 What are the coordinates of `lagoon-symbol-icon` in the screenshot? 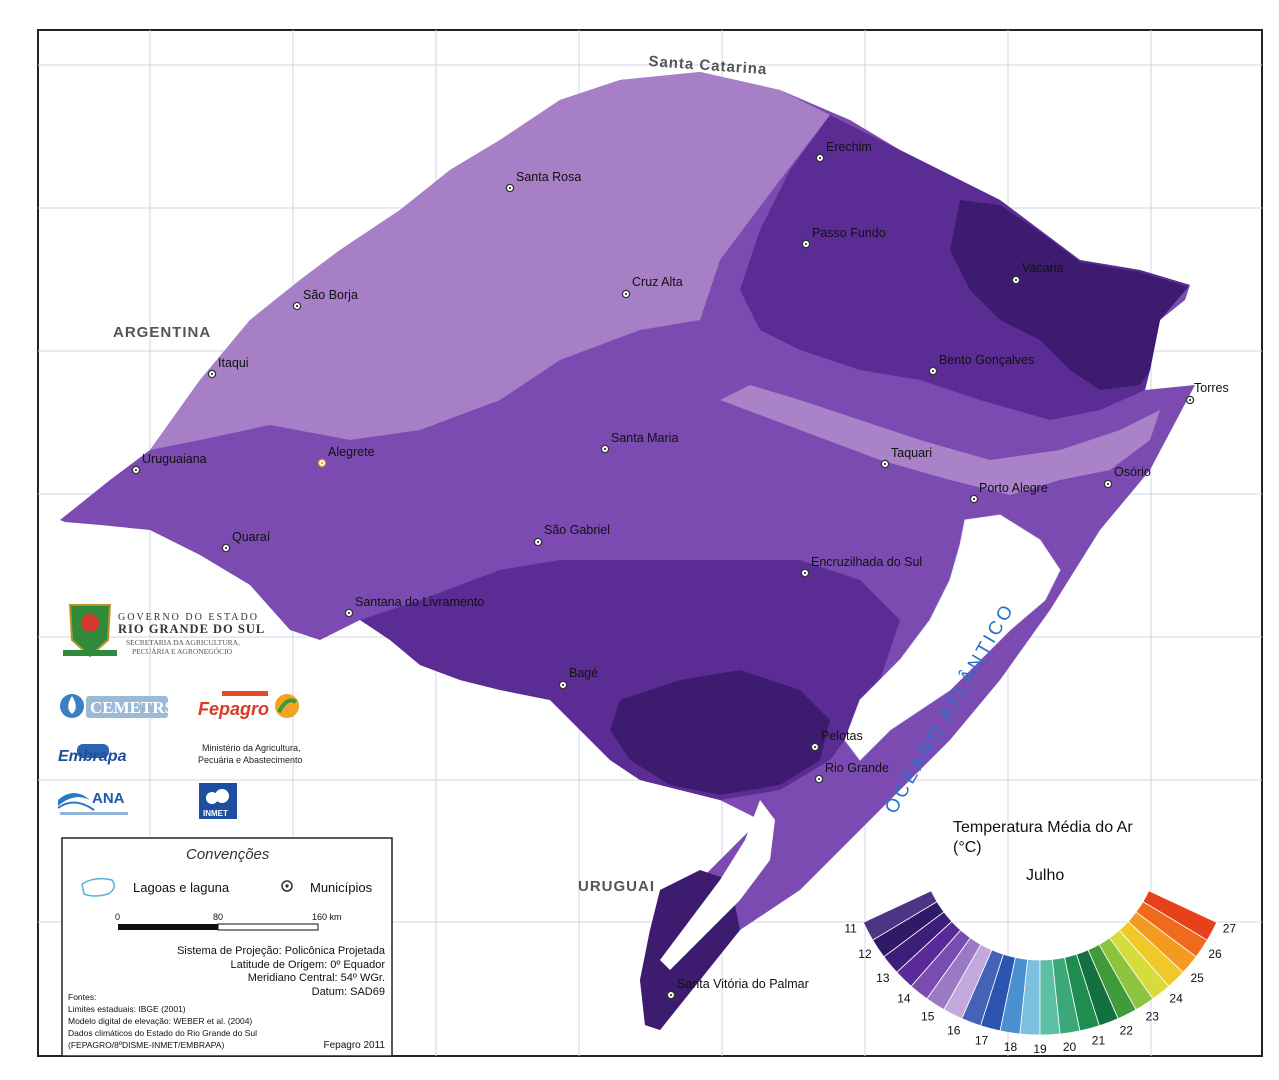 It's located at (98, 887).